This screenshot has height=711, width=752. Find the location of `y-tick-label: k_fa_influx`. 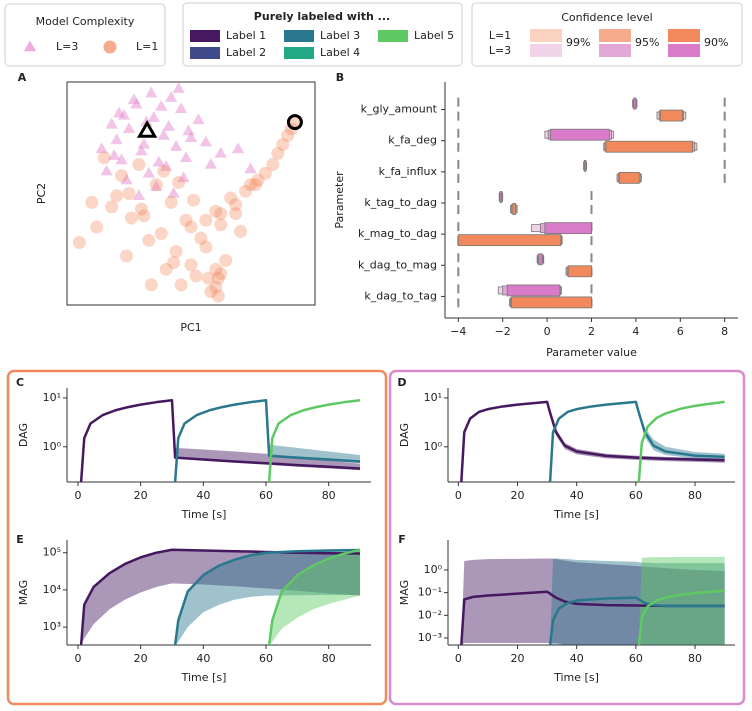

y-tick-label: k_fa_influx is located at coordinates (408, 171).